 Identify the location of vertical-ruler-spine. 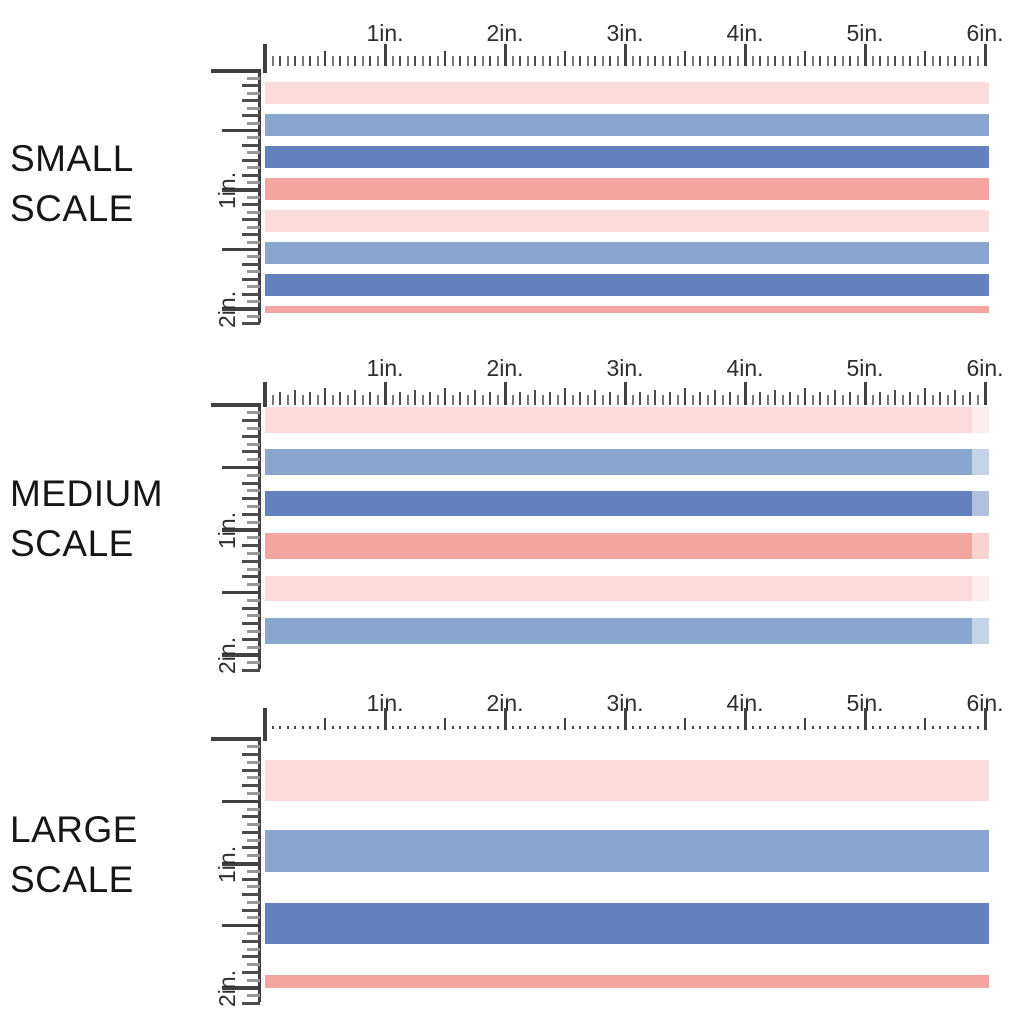
(259, 869).